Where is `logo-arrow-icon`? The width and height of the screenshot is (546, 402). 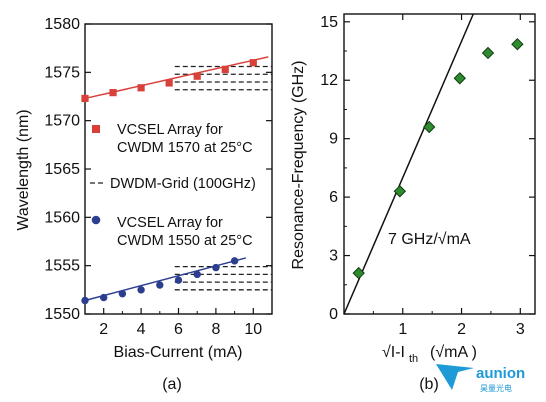
logo-arrow-icon is located at coordinates (455, 377).